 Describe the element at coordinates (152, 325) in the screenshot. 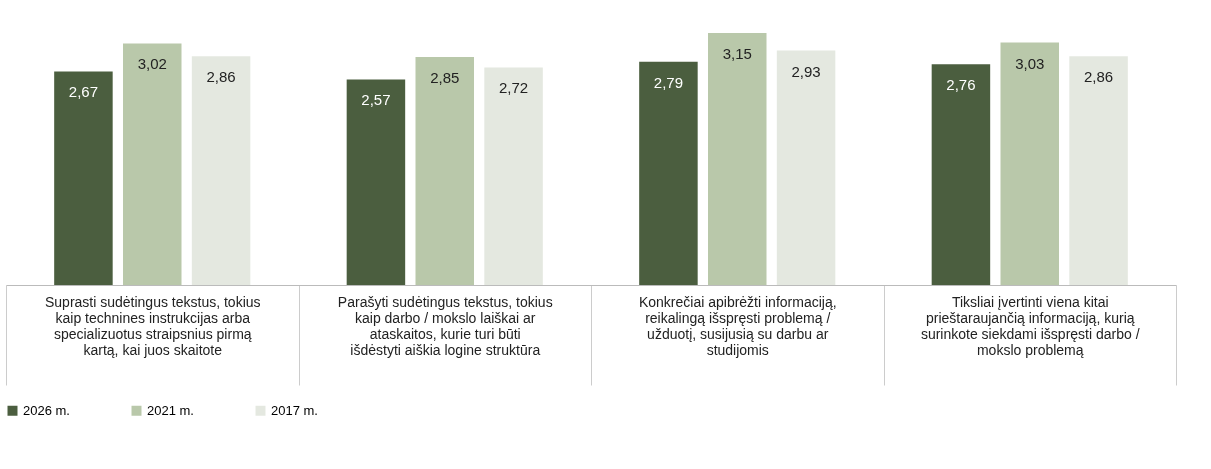

I see `x-tick-label: Suprasti sudėtingus tekstus, tokius kaip technines instrukcijas arba specializuotus straipsnius pirmą kartą, kai juos skaitote` at that location.